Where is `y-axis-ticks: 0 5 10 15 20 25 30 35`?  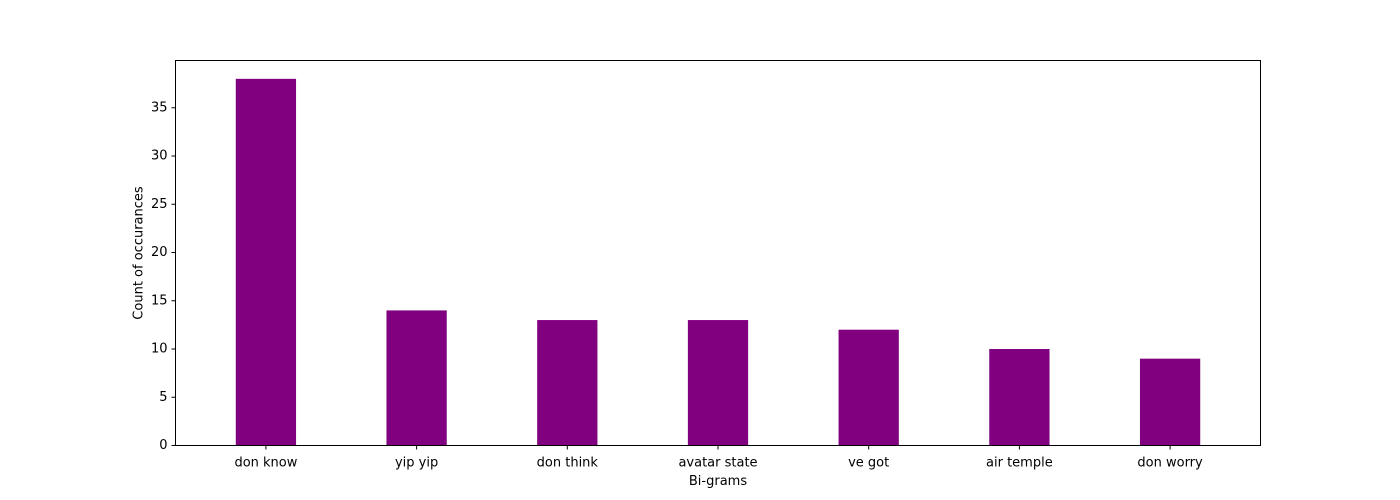
y-axis-ticks: 0 5 10 15 20 25 30 35 is located at coordinates (163, 276).